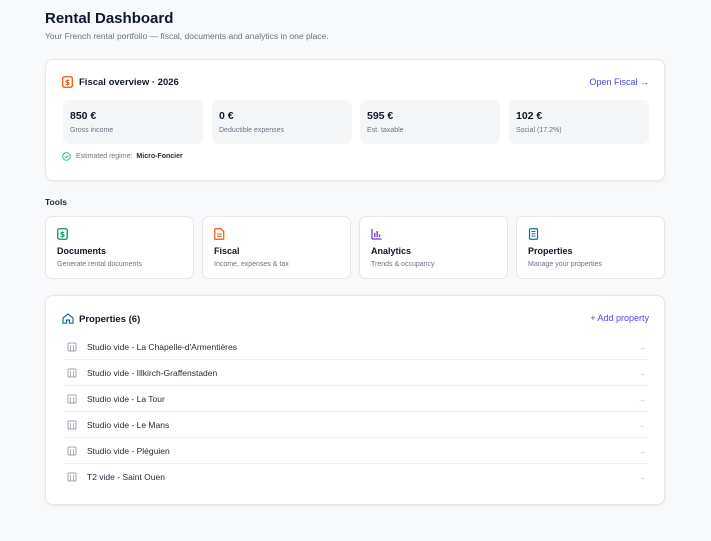  What do you see at coordinates (356, 425) in the screenshot?
I see `property-row: Studio vide - Le Mans →` at bounding box center [356, 425].